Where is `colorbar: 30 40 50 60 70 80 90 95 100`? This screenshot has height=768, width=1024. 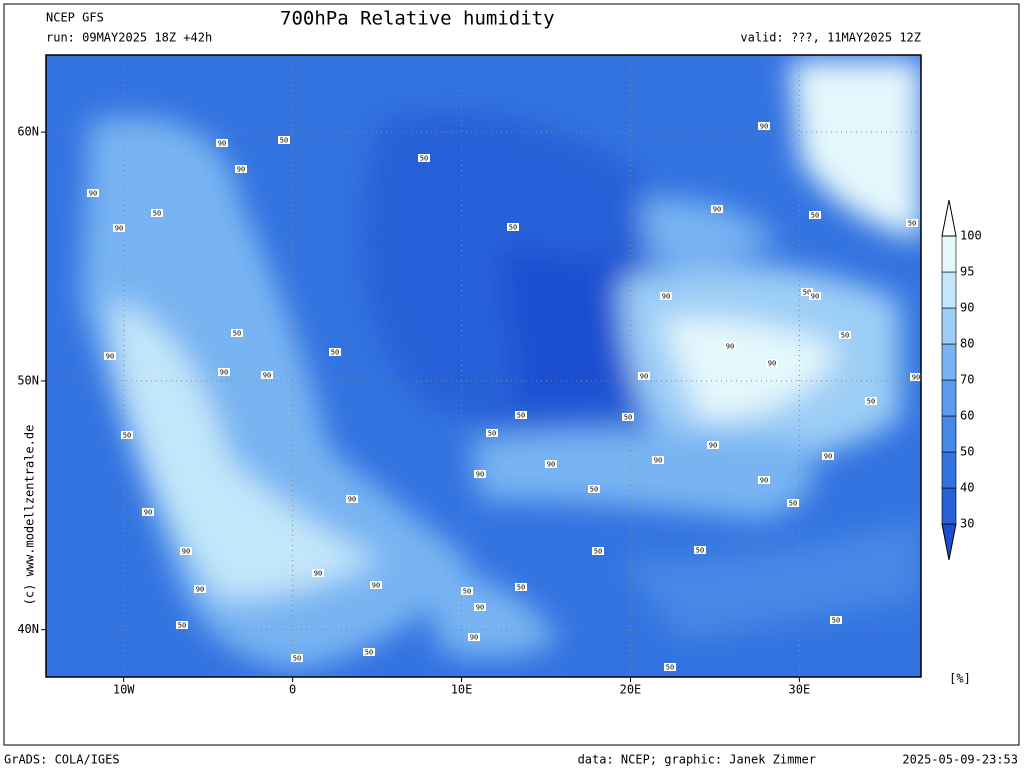
colorbar: 30 40 50 60 70 80 90 95 100 is located at coordinates (961, 380).